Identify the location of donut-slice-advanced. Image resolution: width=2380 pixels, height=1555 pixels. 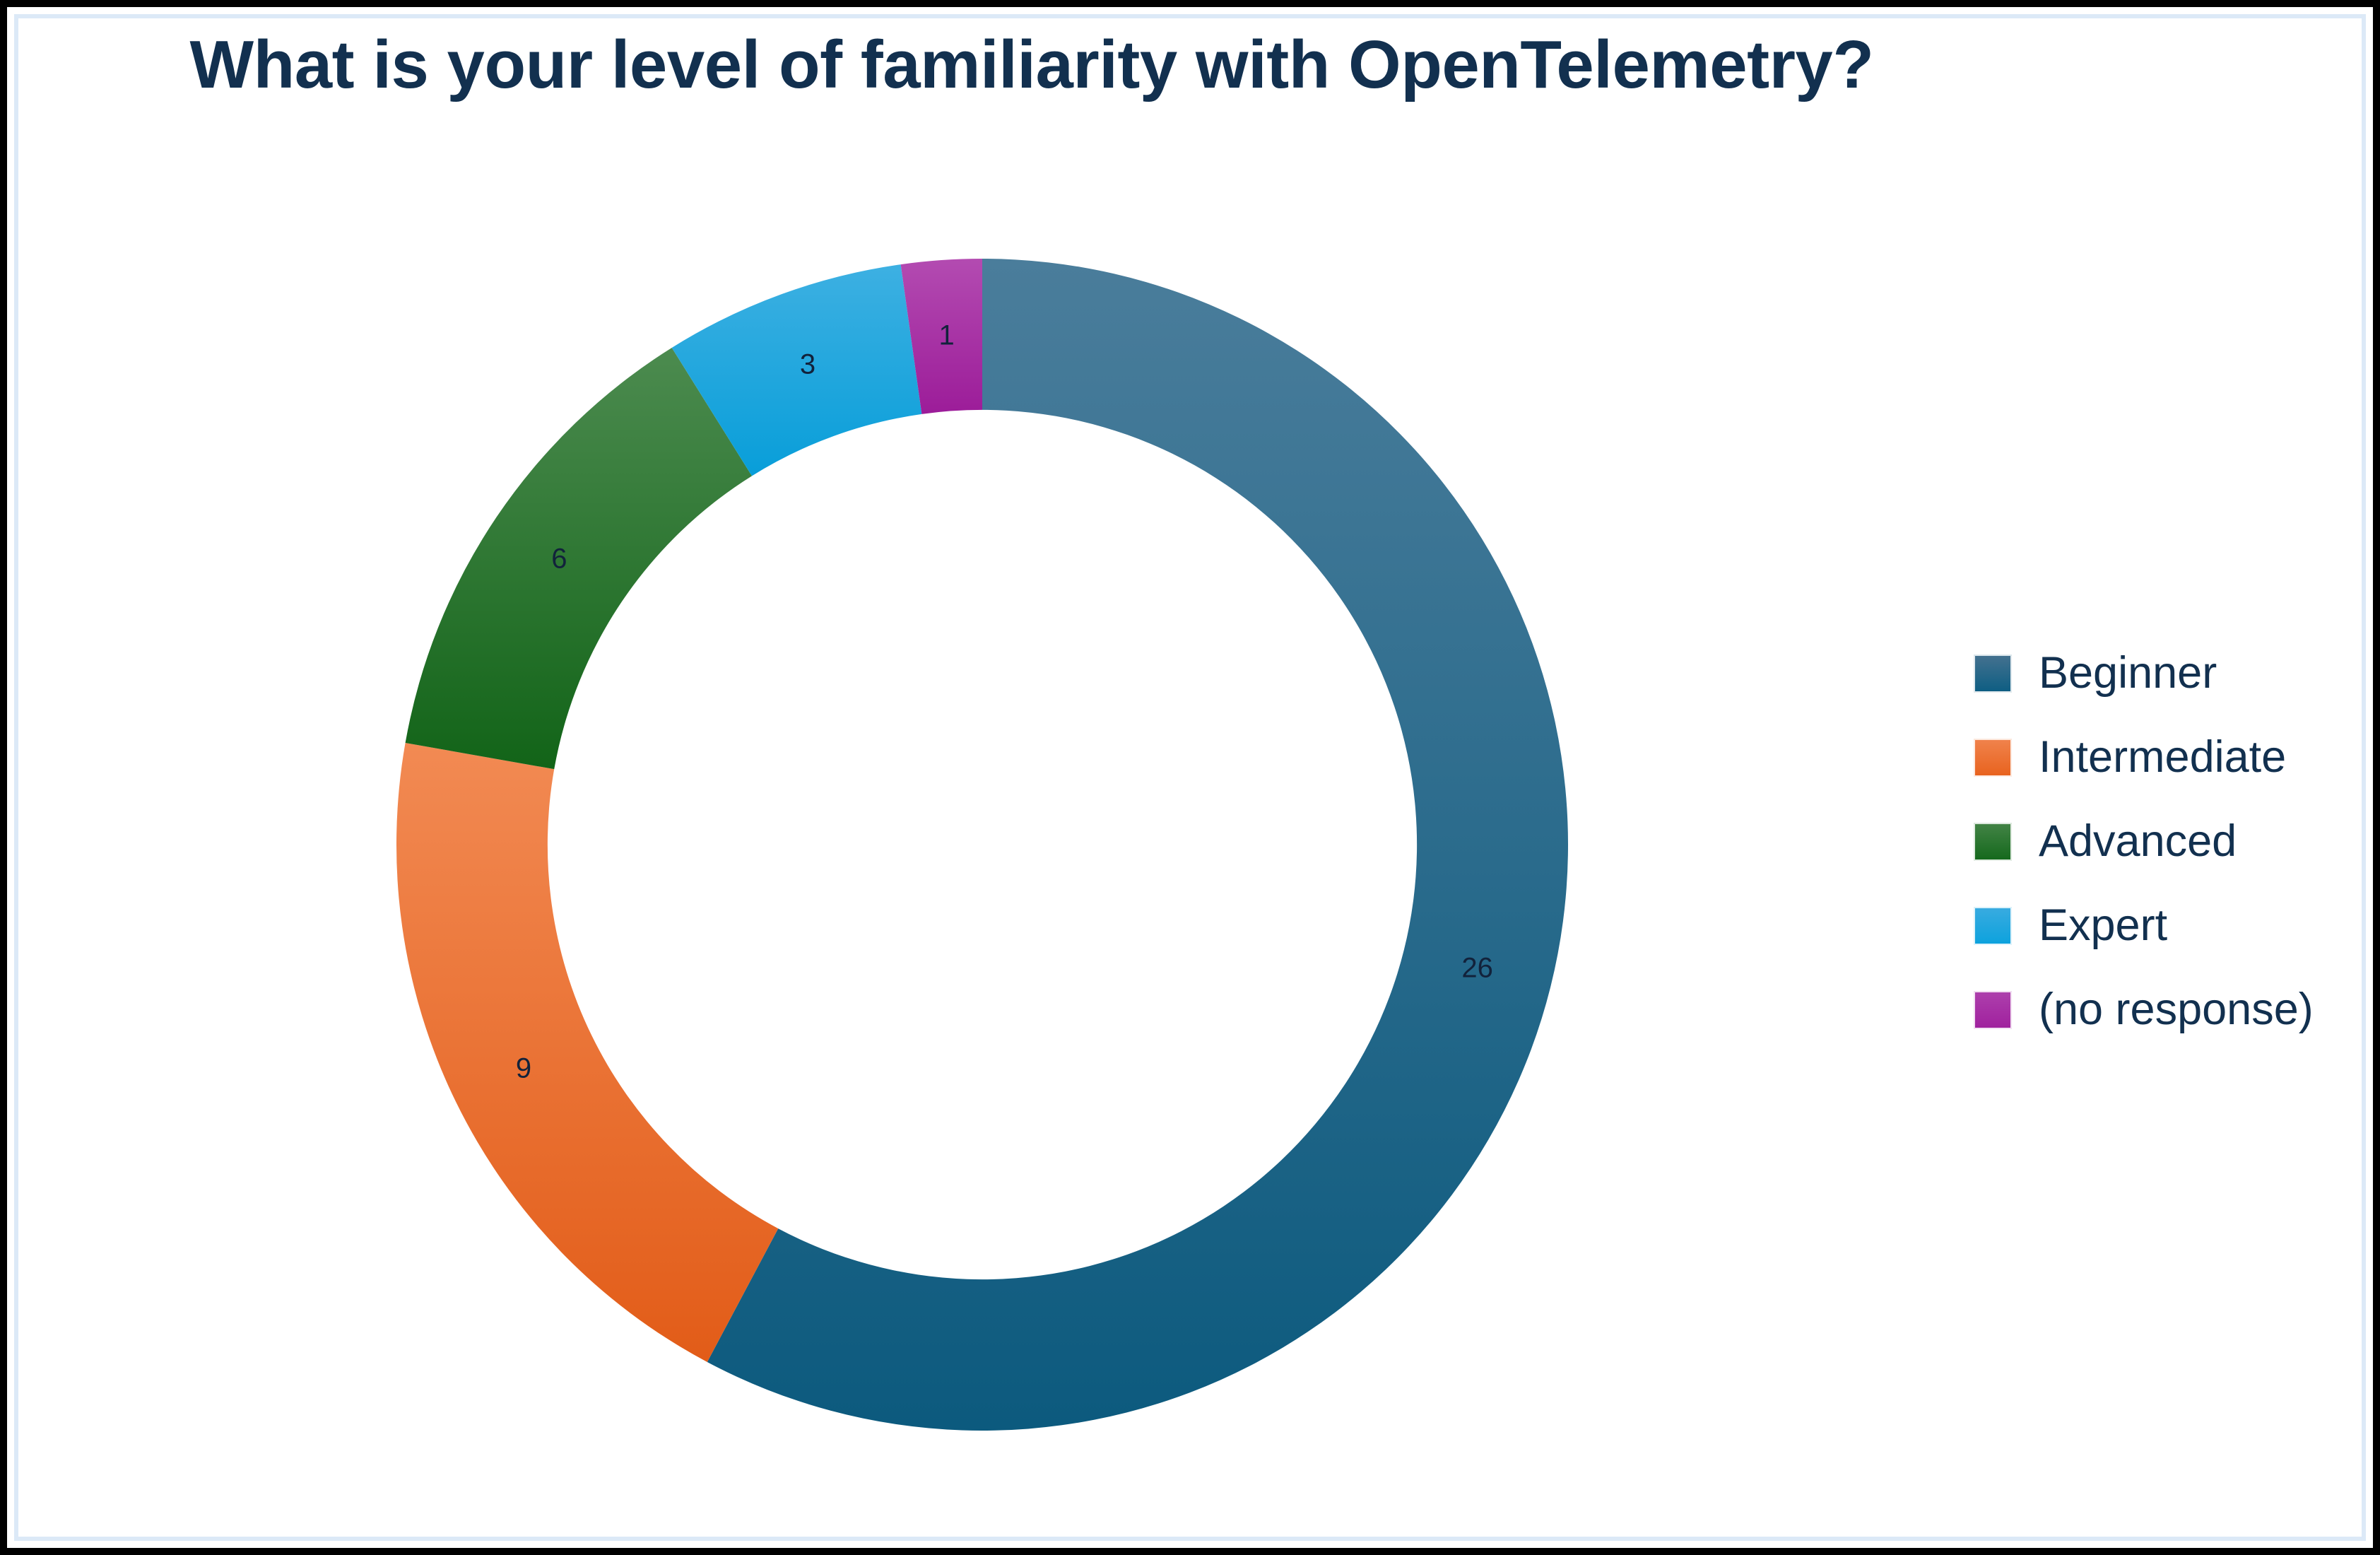
(579, 558).